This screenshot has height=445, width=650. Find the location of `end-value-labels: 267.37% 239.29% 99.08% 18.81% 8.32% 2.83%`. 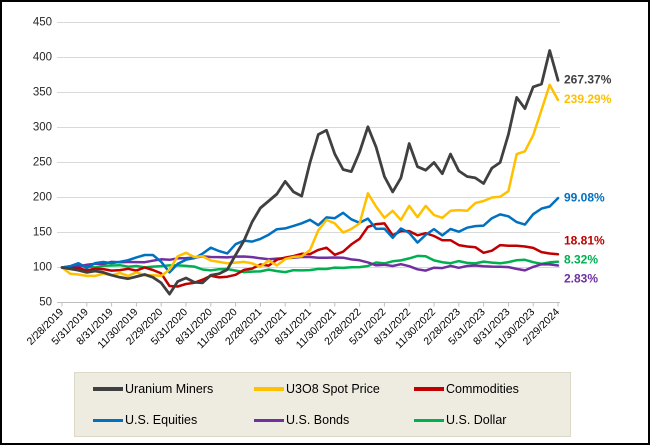

end-value-labels: 267.37% 239.29% 99.08% 18.81% 8.32% 2.83% is located at coordinates (588, 179).